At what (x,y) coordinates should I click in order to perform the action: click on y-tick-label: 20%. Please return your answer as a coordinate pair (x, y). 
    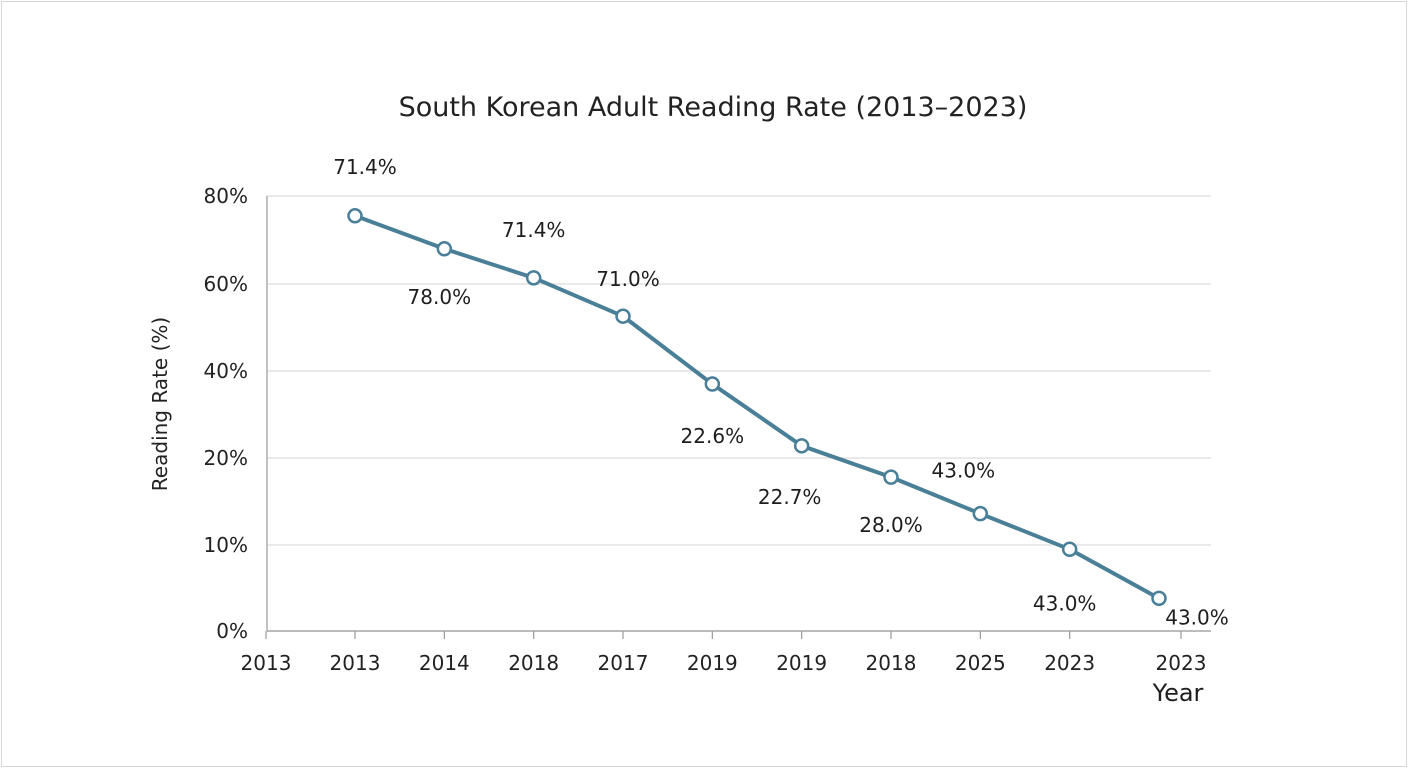
    Looking at the image, I should click on (226, 458).